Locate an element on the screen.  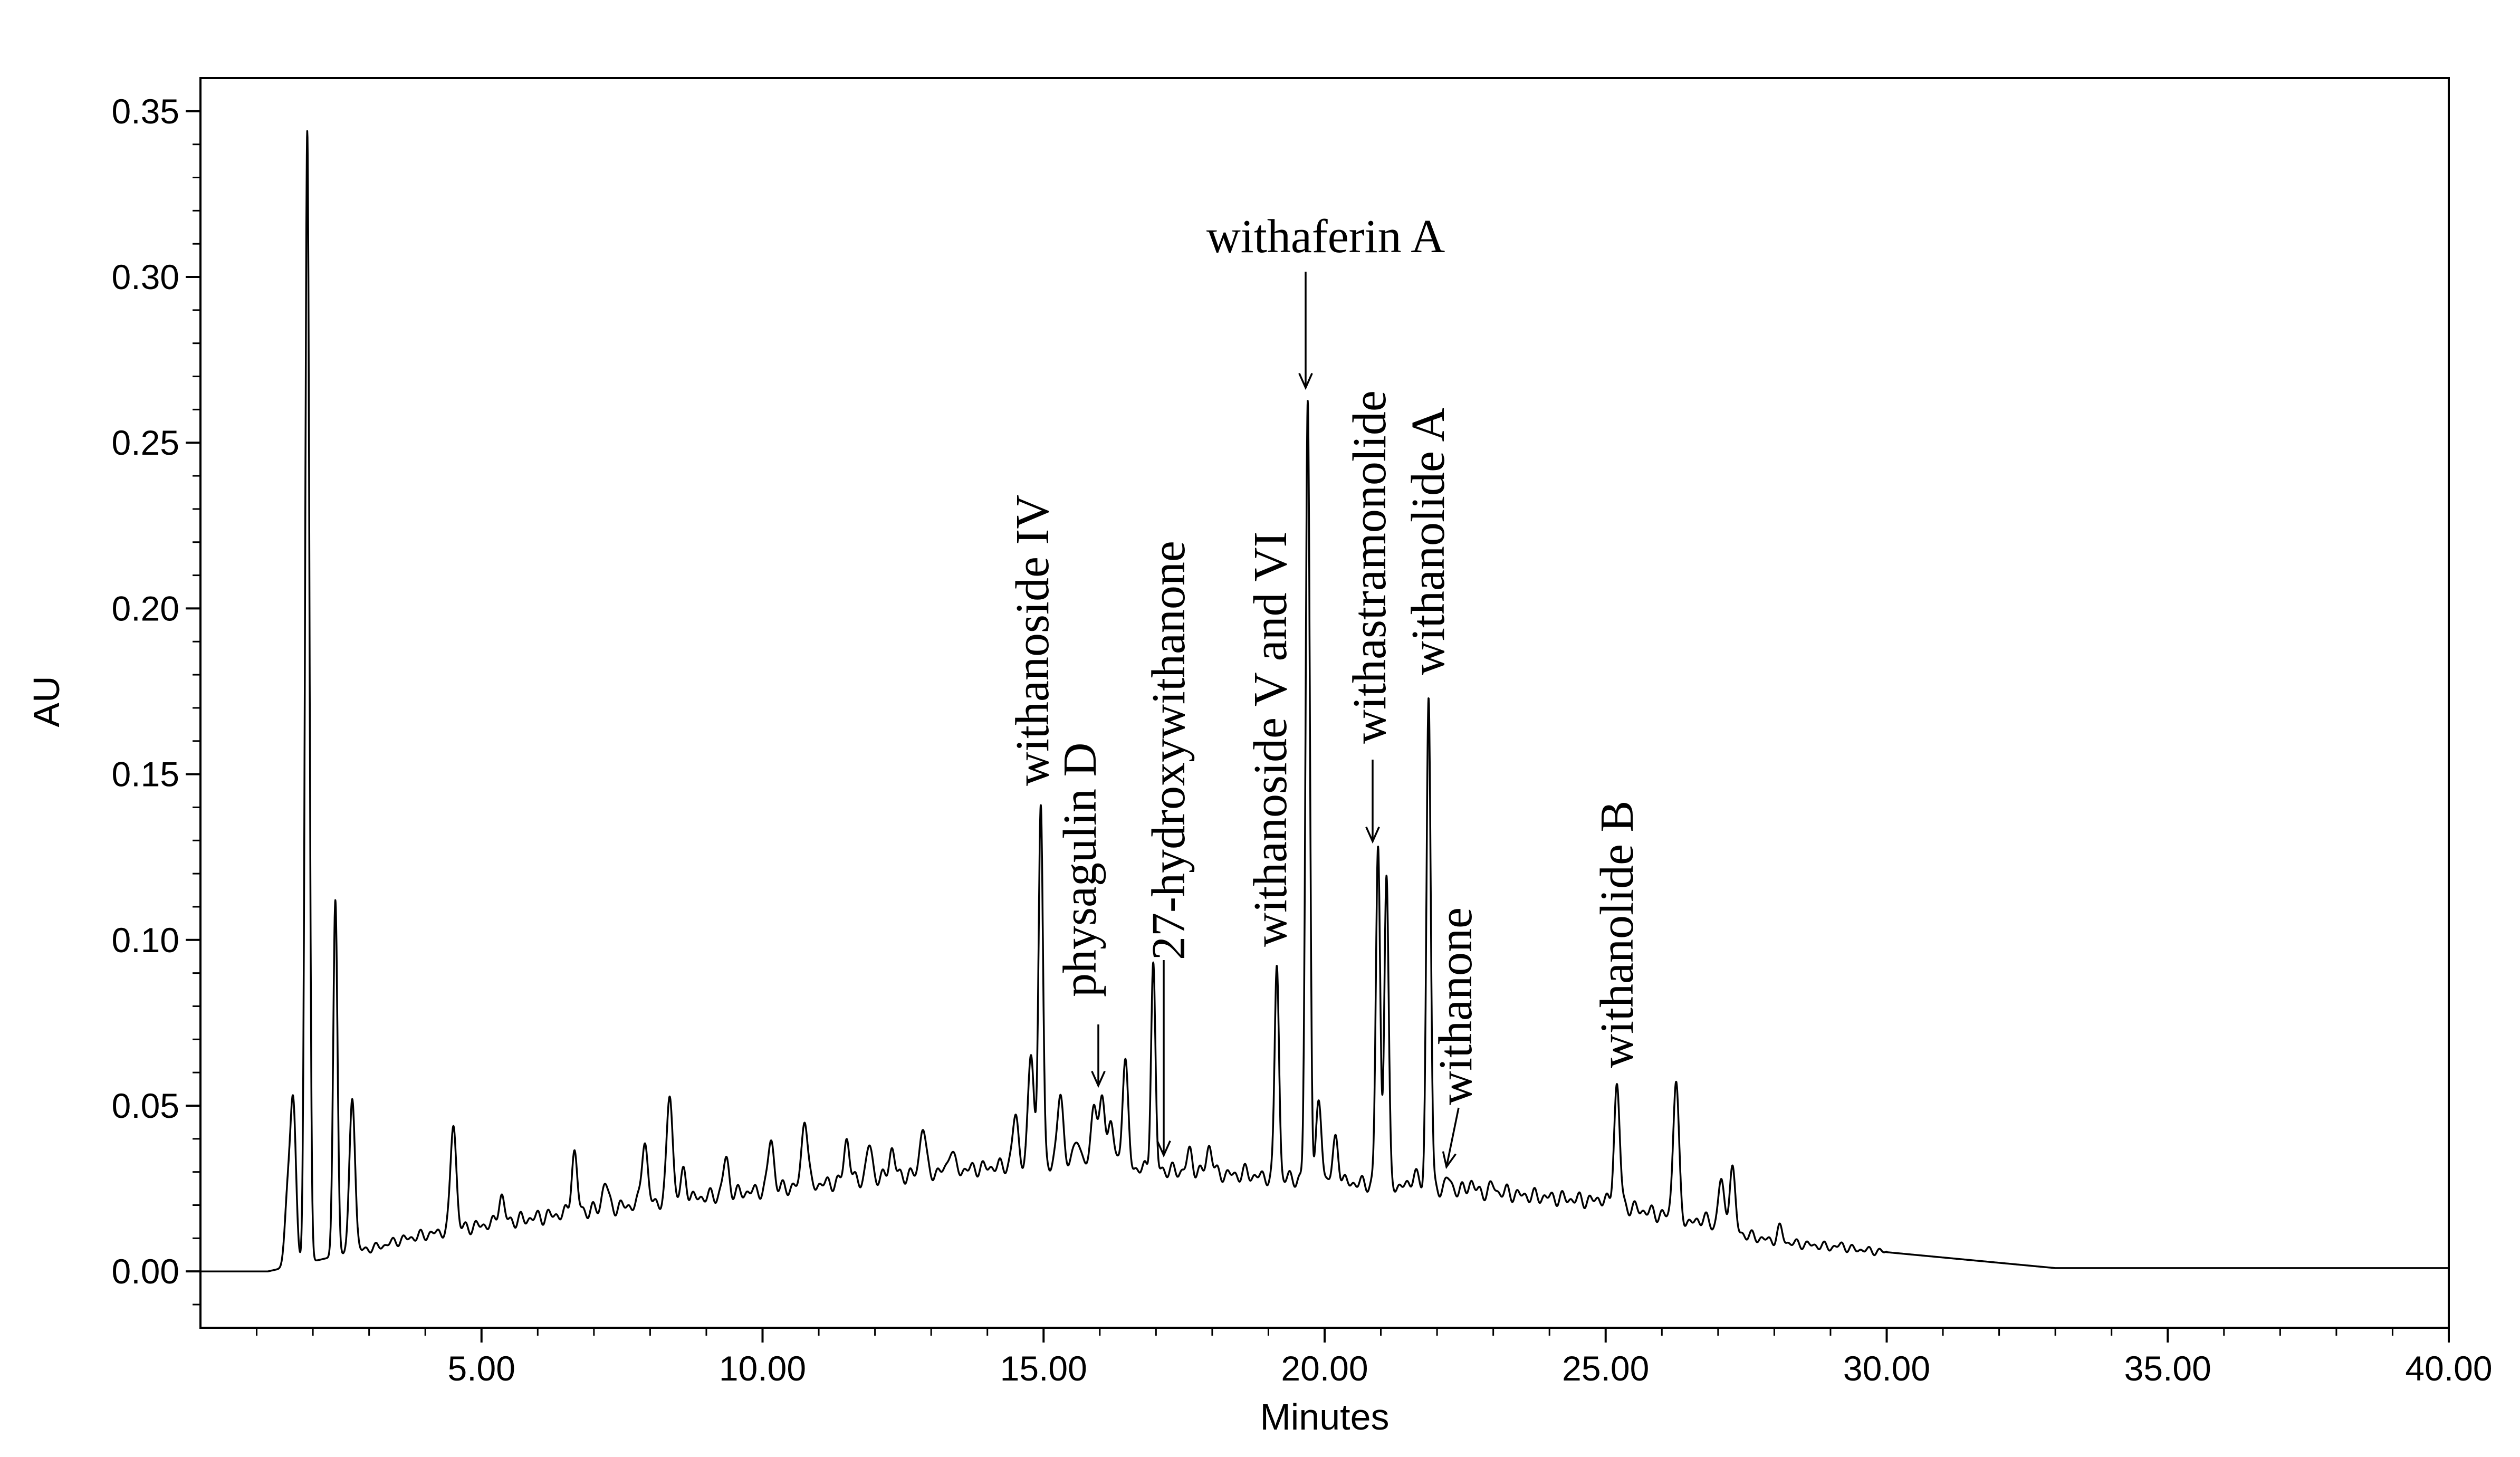
x-axis: 5.00 10.00 15.00 20.00 25.00 30.00 35.00 40.00 is located at coordinates (1374, 1358).